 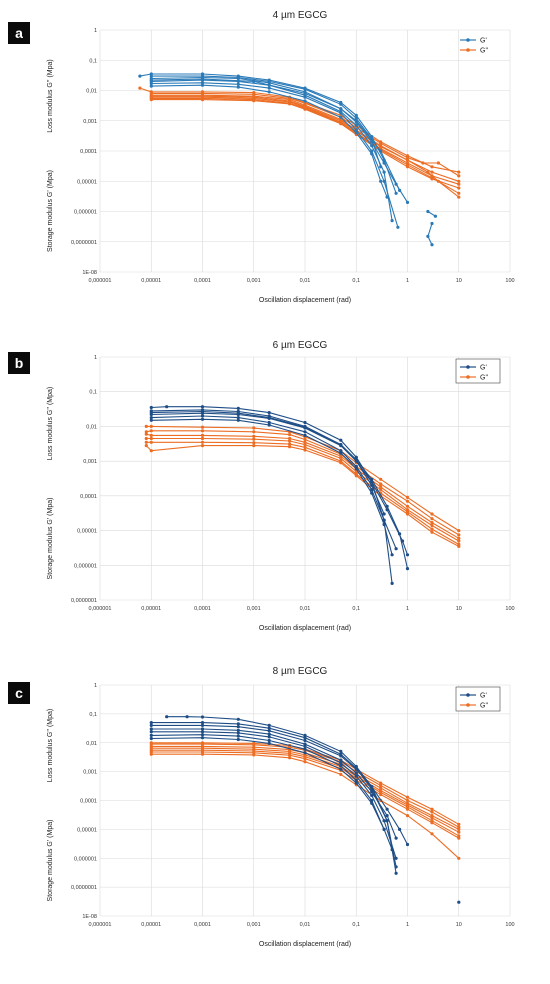 What do you see at coordinates (85, 859) in the screenshot?
I see `y-tick-label: 0,000001` at bounding box center [85, 859].